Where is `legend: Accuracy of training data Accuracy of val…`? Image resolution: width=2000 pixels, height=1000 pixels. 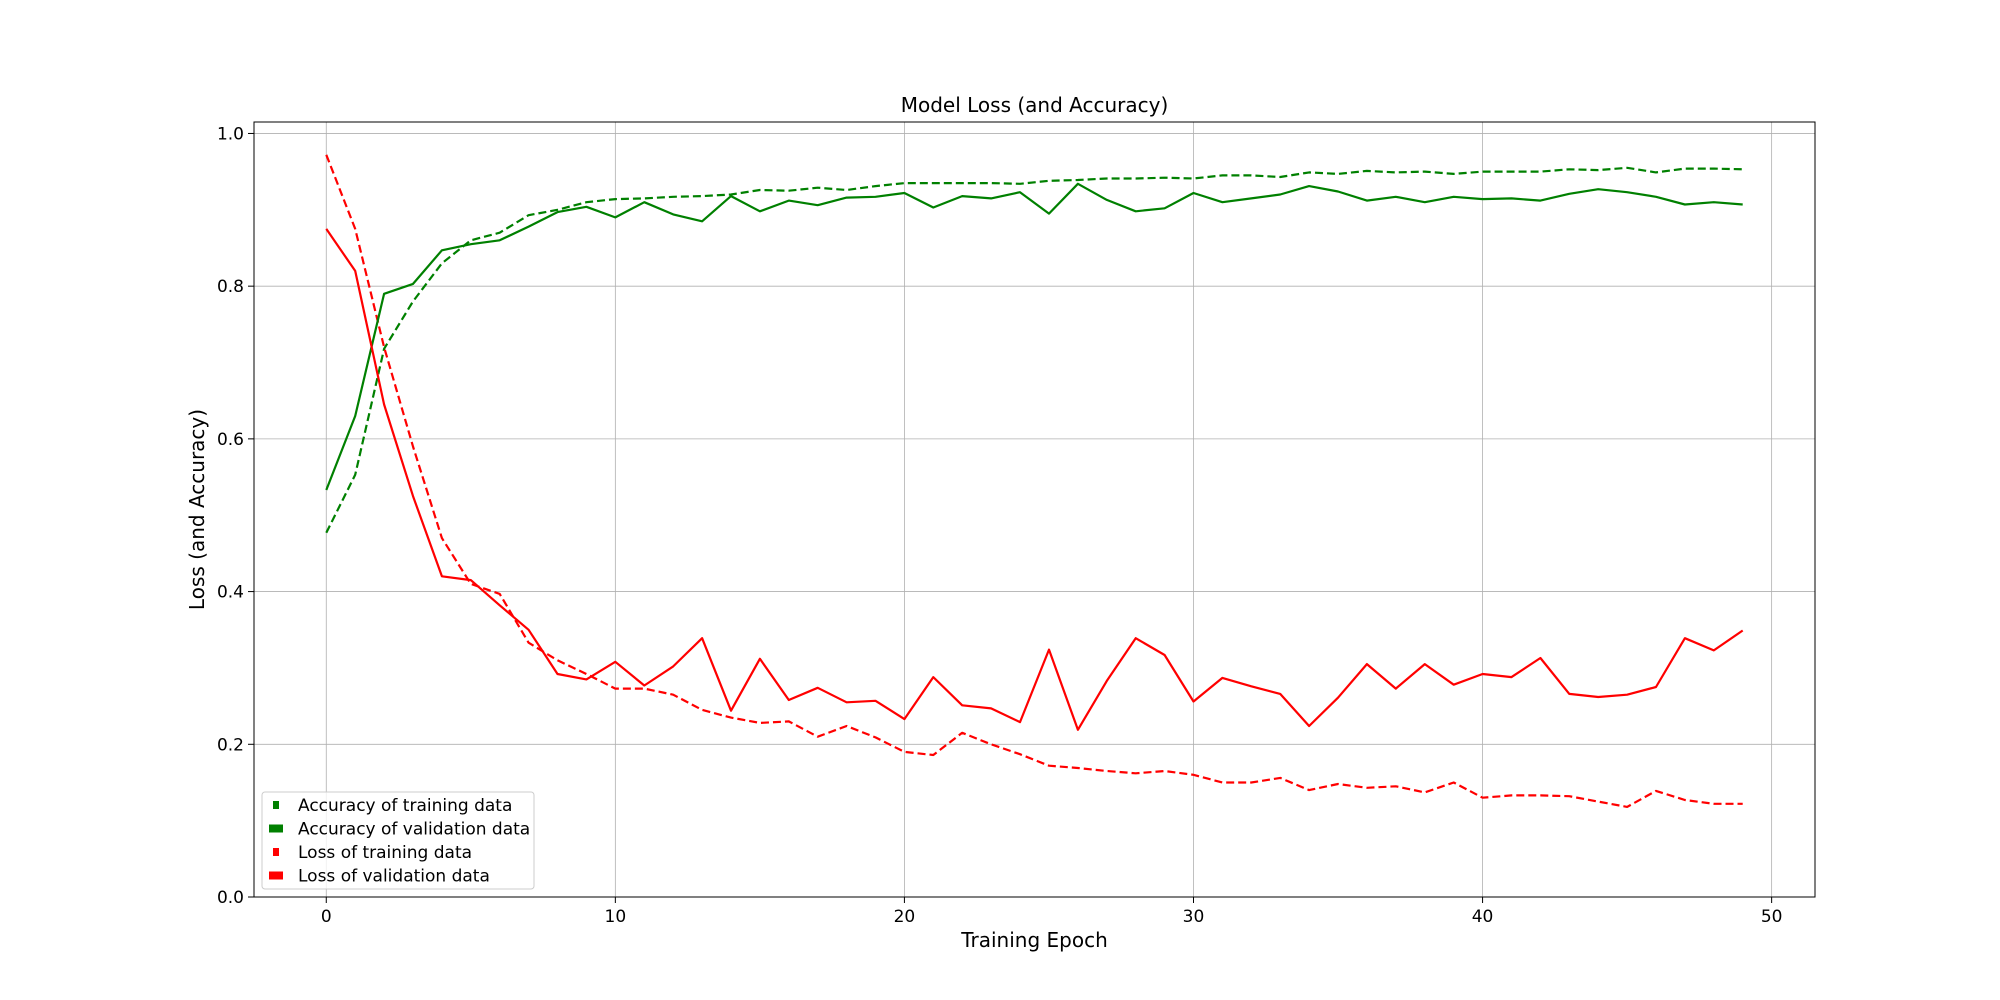
legend: Accuracy of training data Accuracy of val… is located at coordinates (398, 840).